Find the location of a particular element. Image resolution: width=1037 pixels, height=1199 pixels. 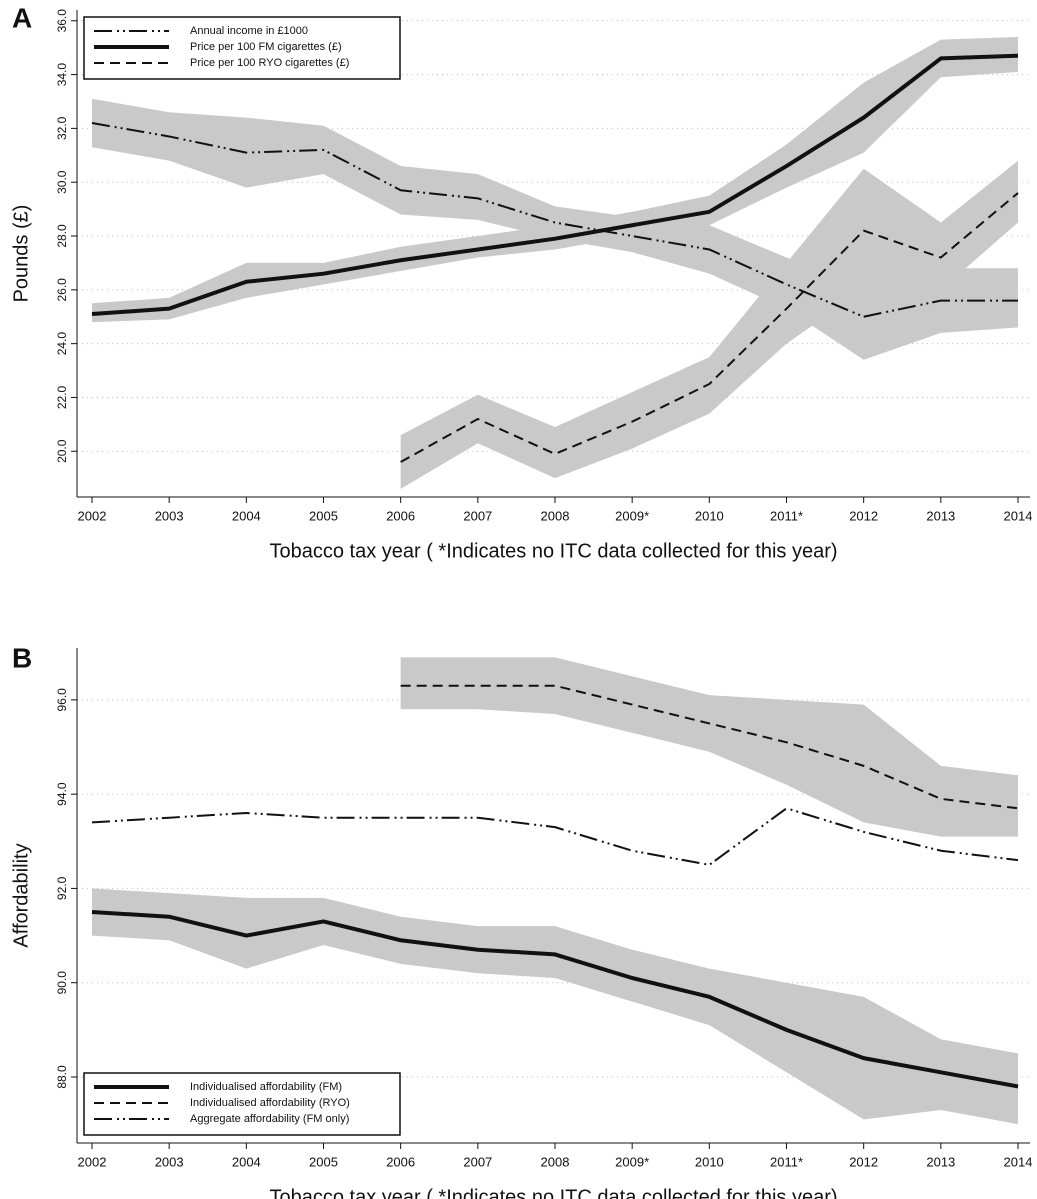

y-tick-label: 90.0 is located at coordinates (62, 983).